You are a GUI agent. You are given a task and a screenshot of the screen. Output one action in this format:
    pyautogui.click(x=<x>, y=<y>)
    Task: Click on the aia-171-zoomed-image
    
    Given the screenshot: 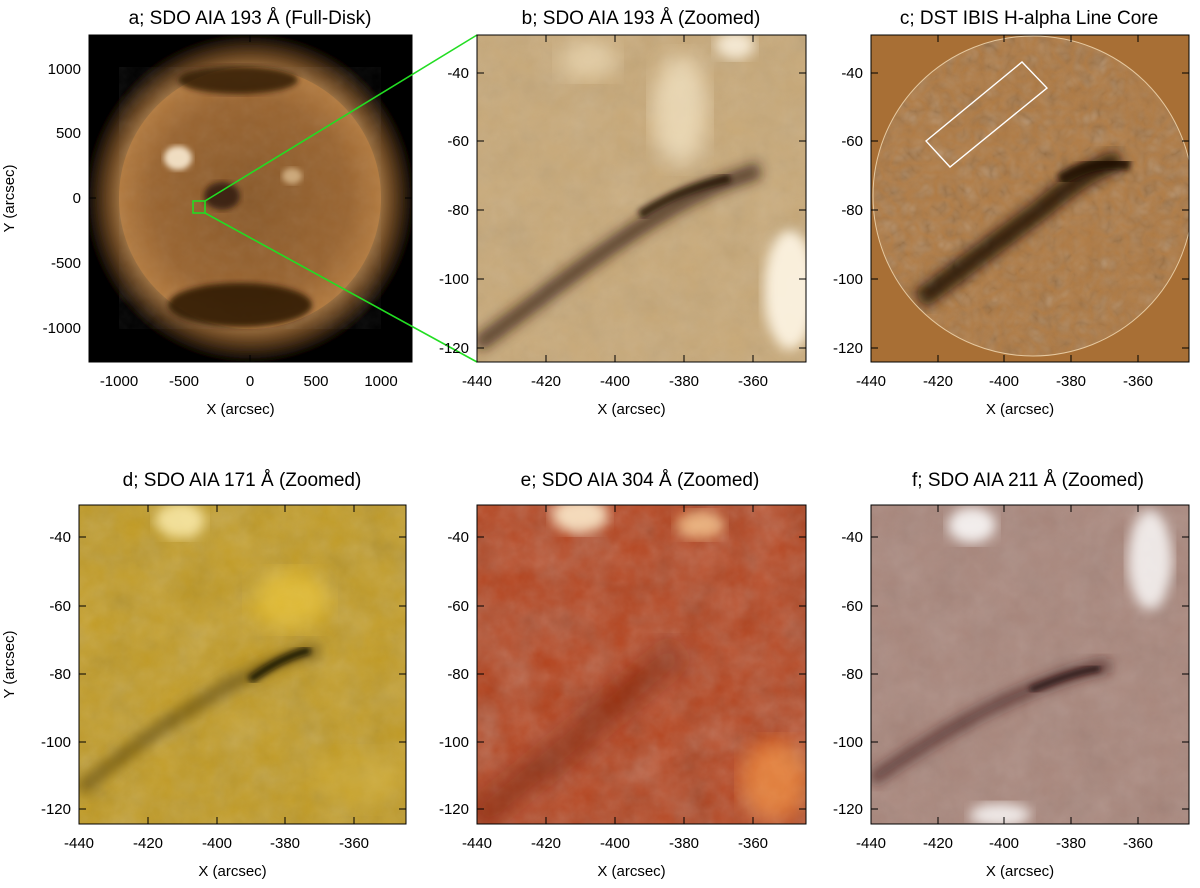 What is the action you would take?
    pyautogui.click(x=242, y=664)
    